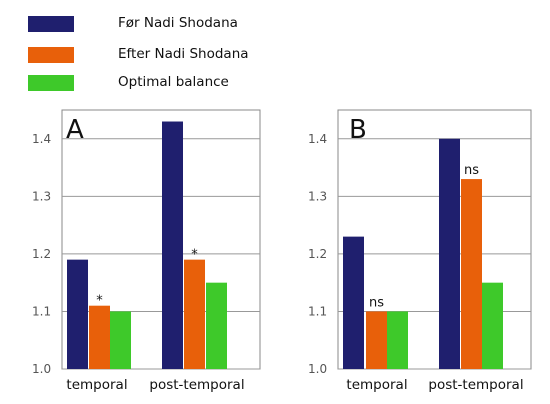  I want to click on legend-label-optimal: Optimal balance, so click(173, 82).